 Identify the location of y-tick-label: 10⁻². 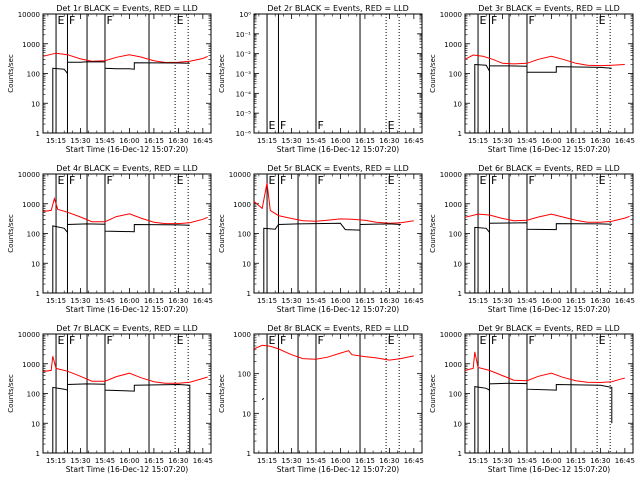
(244, 55).